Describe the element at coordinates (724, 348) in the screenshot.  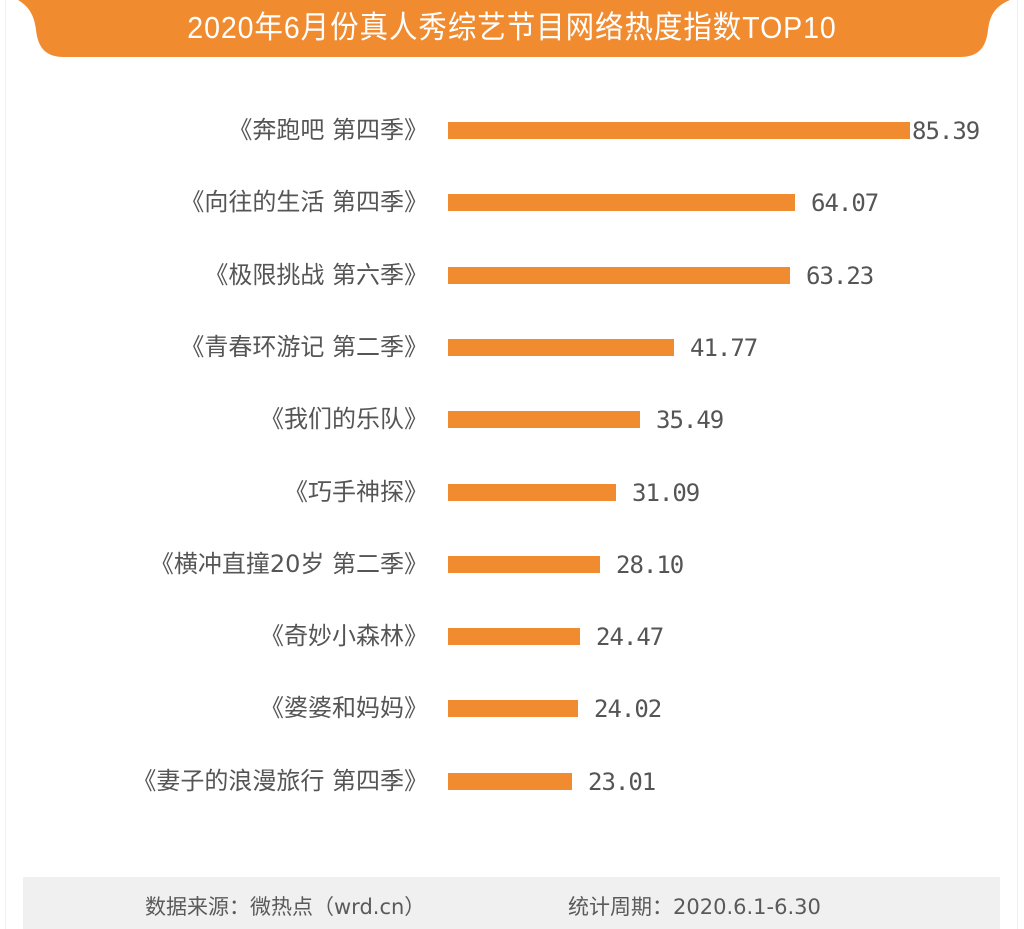
I see `value-label: 41.77` at that location.